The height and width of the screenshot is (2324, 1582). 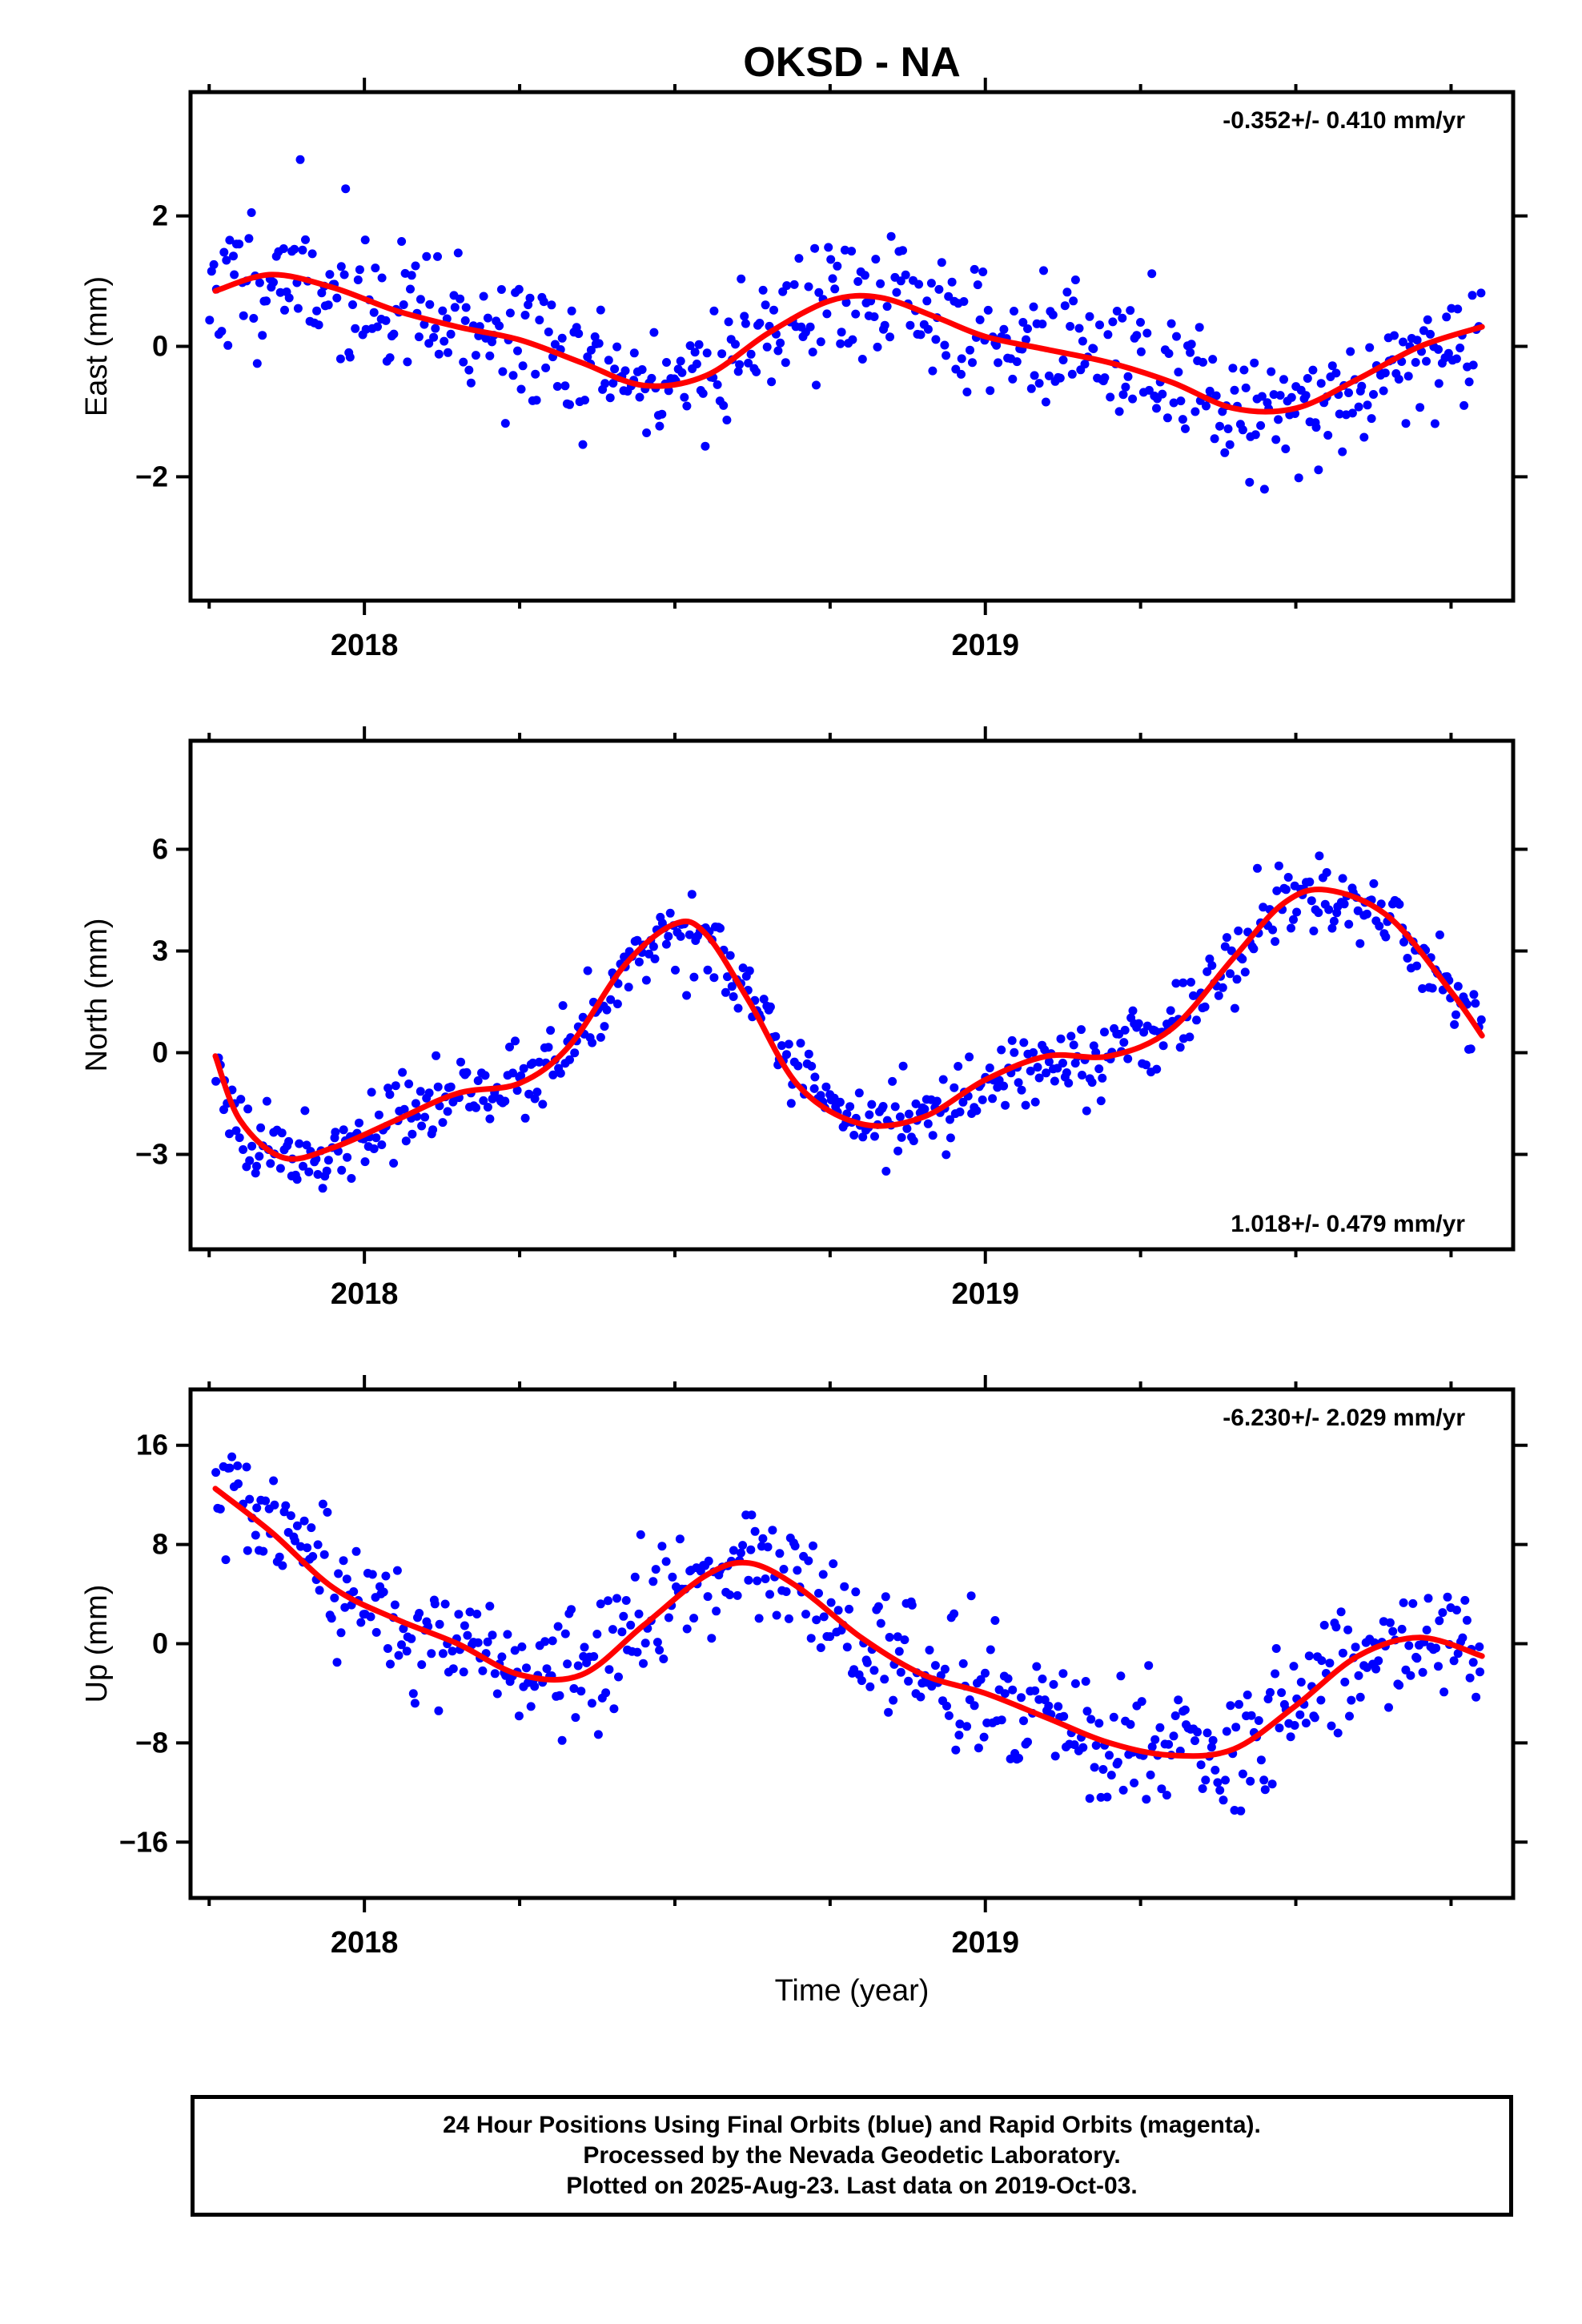 What do you see at coordinates (160, 1544) in the screenshot?
I see `y-tick-label: 8` at bounding box center [160, 1544].